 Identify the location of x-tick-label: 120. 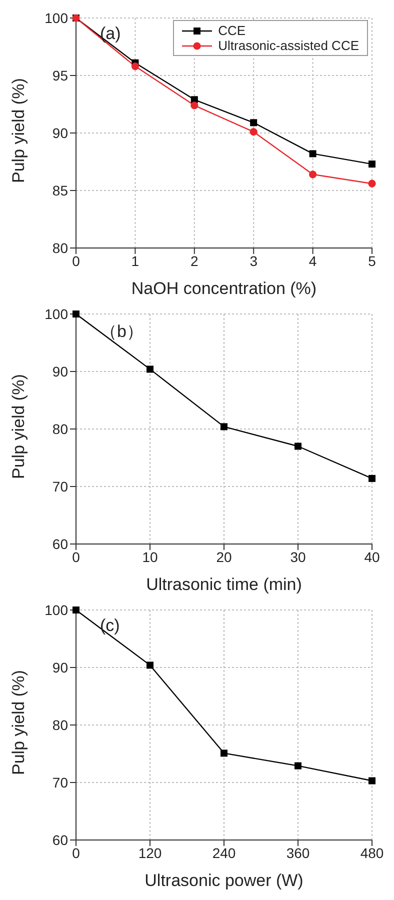
(150, 852).